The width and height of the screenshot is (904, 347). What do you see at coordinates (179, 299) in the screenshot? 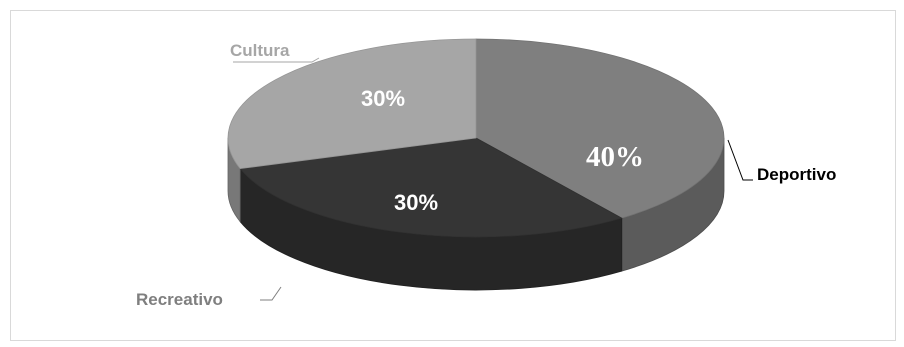
I see `category-label-recreativo: Recreativo` at bounding box center [179, 299].